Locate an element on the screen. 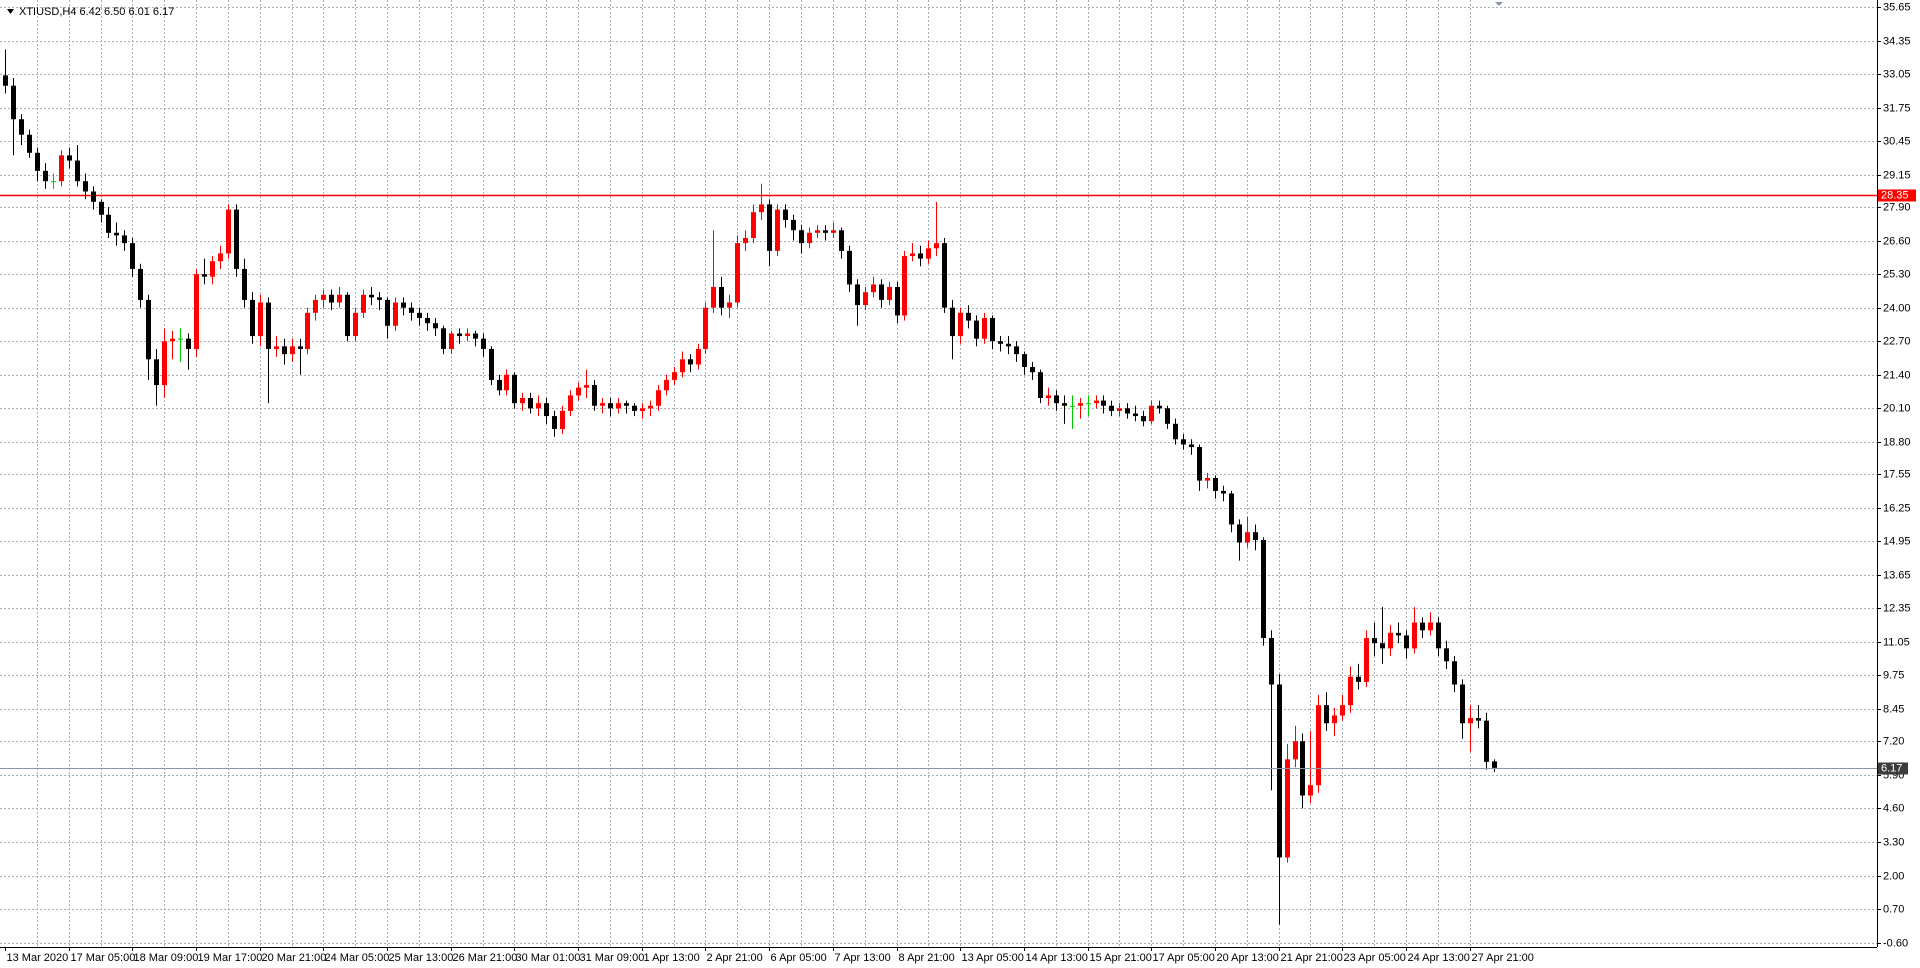  x-tick-label: 8 Apr 21:00 is located at coordinates (927, 958).